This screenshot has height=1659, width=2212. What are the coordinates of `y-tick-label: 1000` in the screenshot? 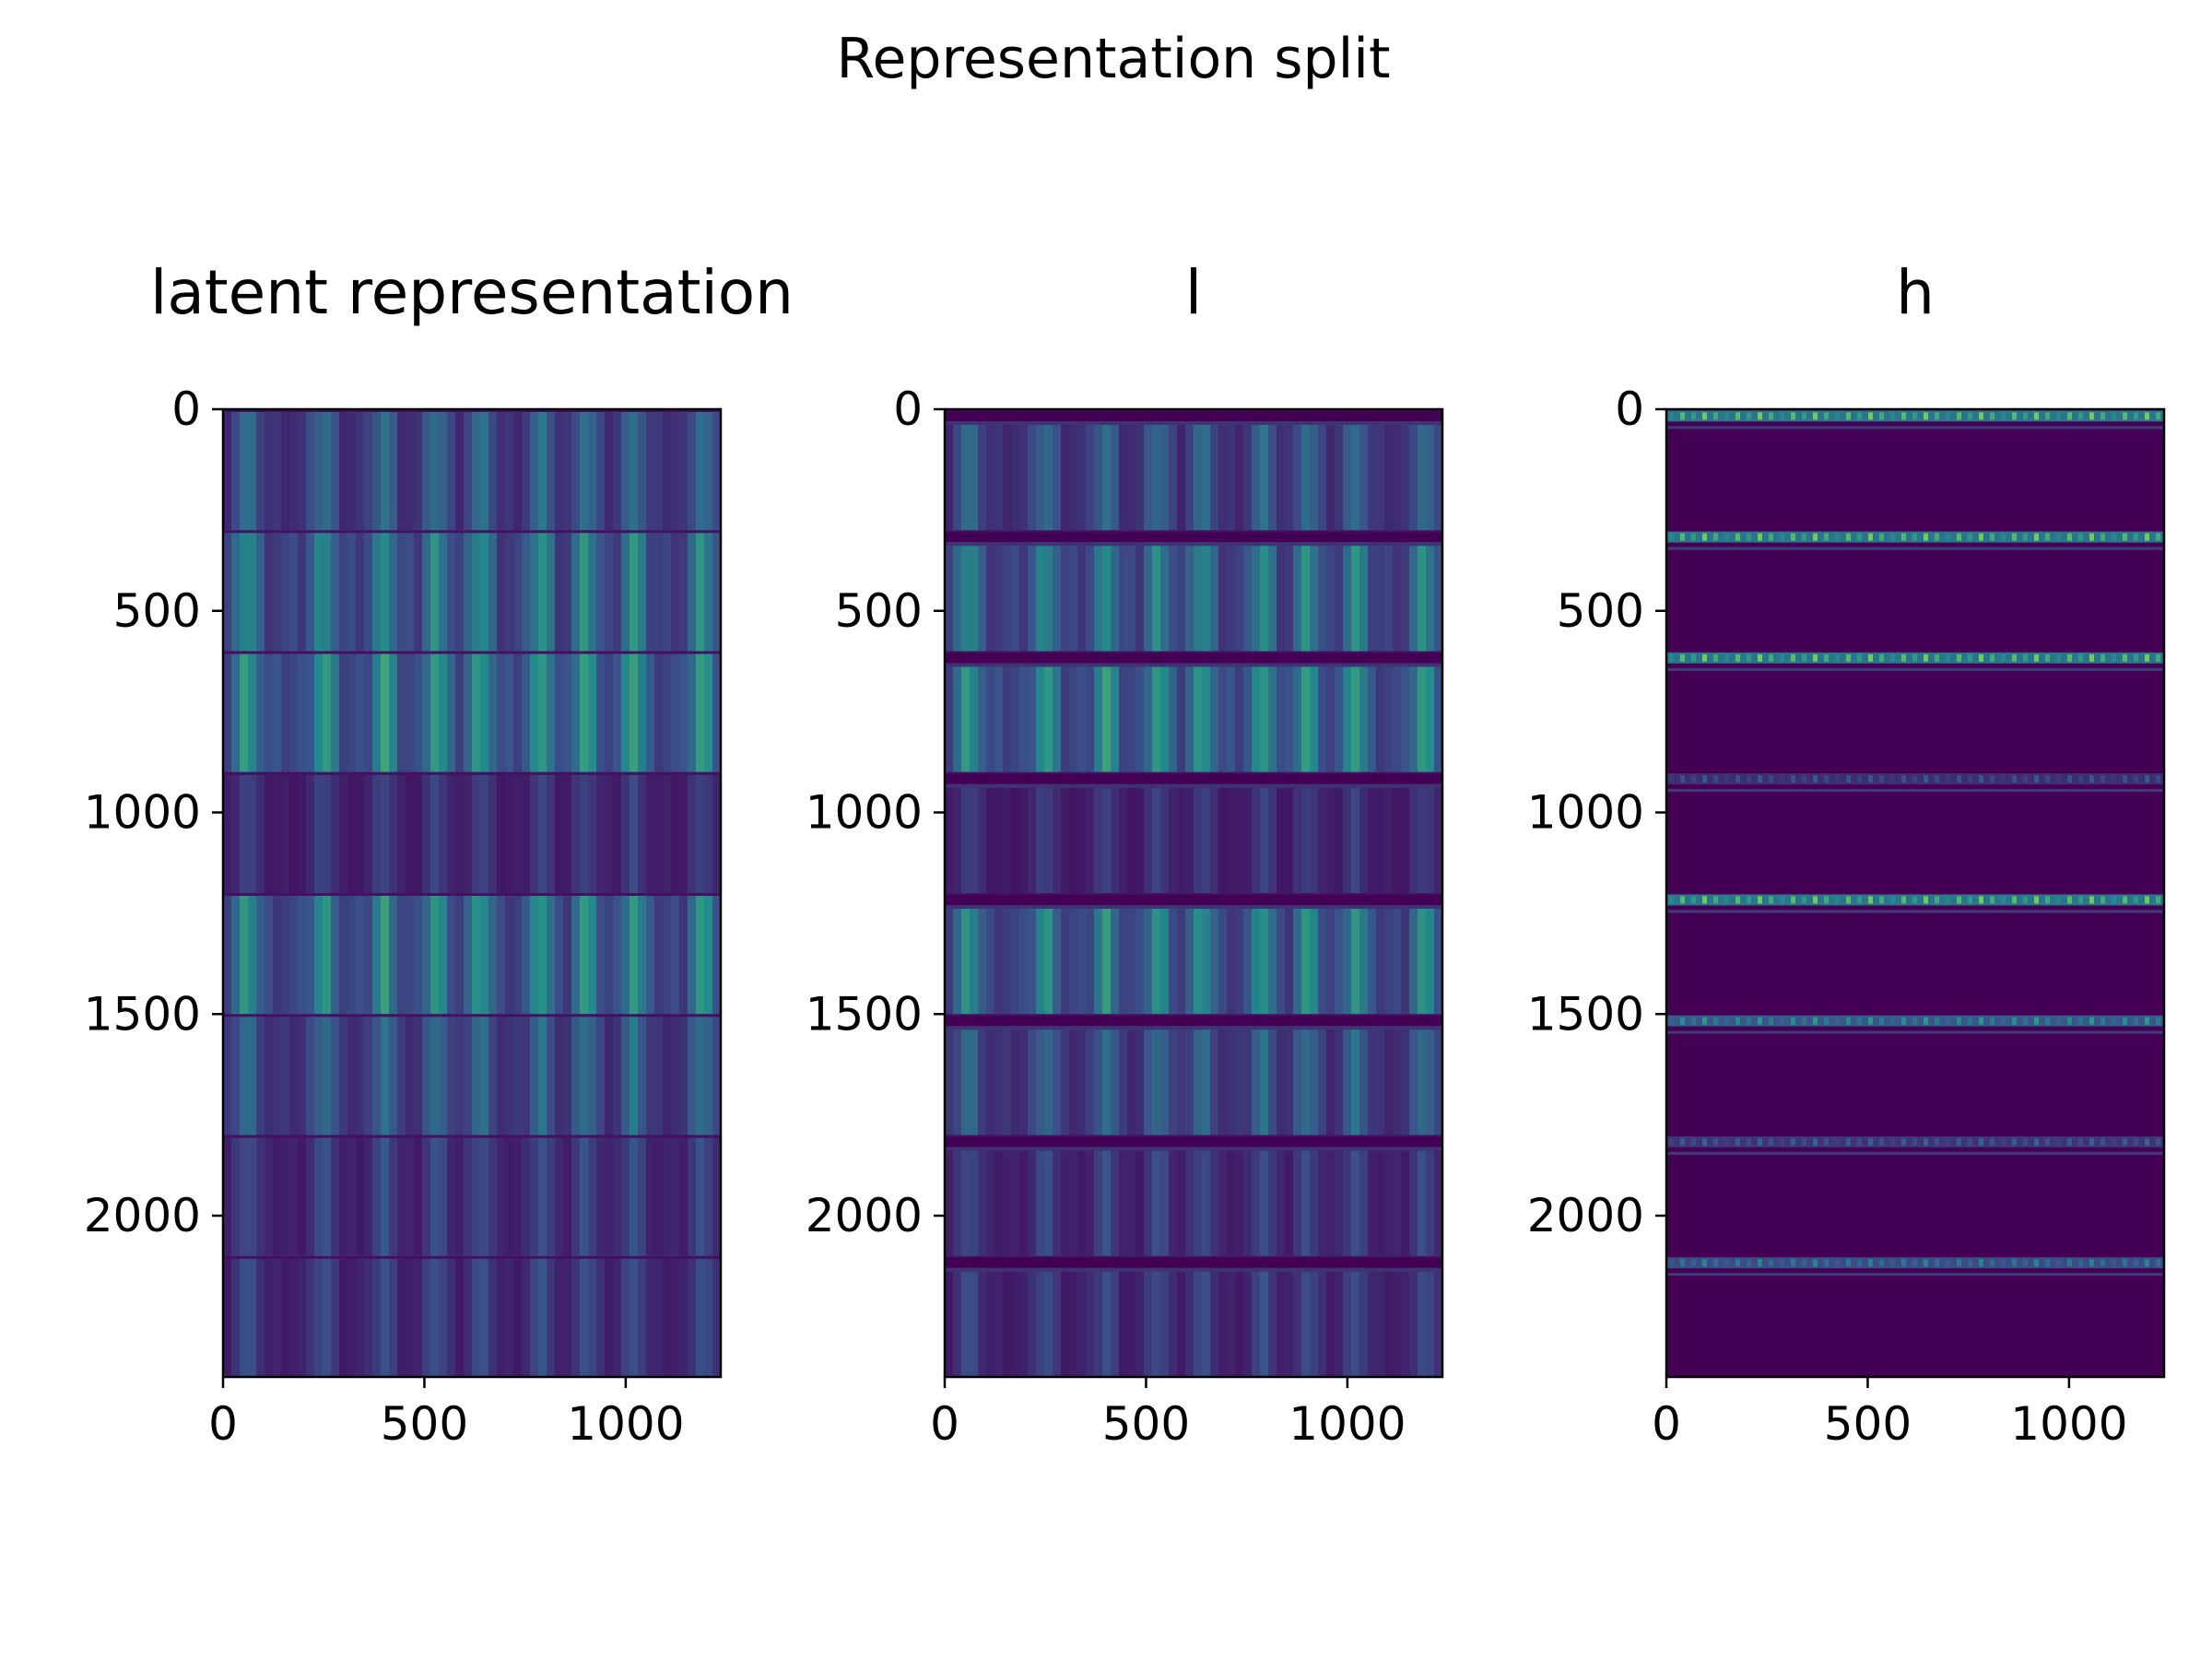 It's located at (142, 813).